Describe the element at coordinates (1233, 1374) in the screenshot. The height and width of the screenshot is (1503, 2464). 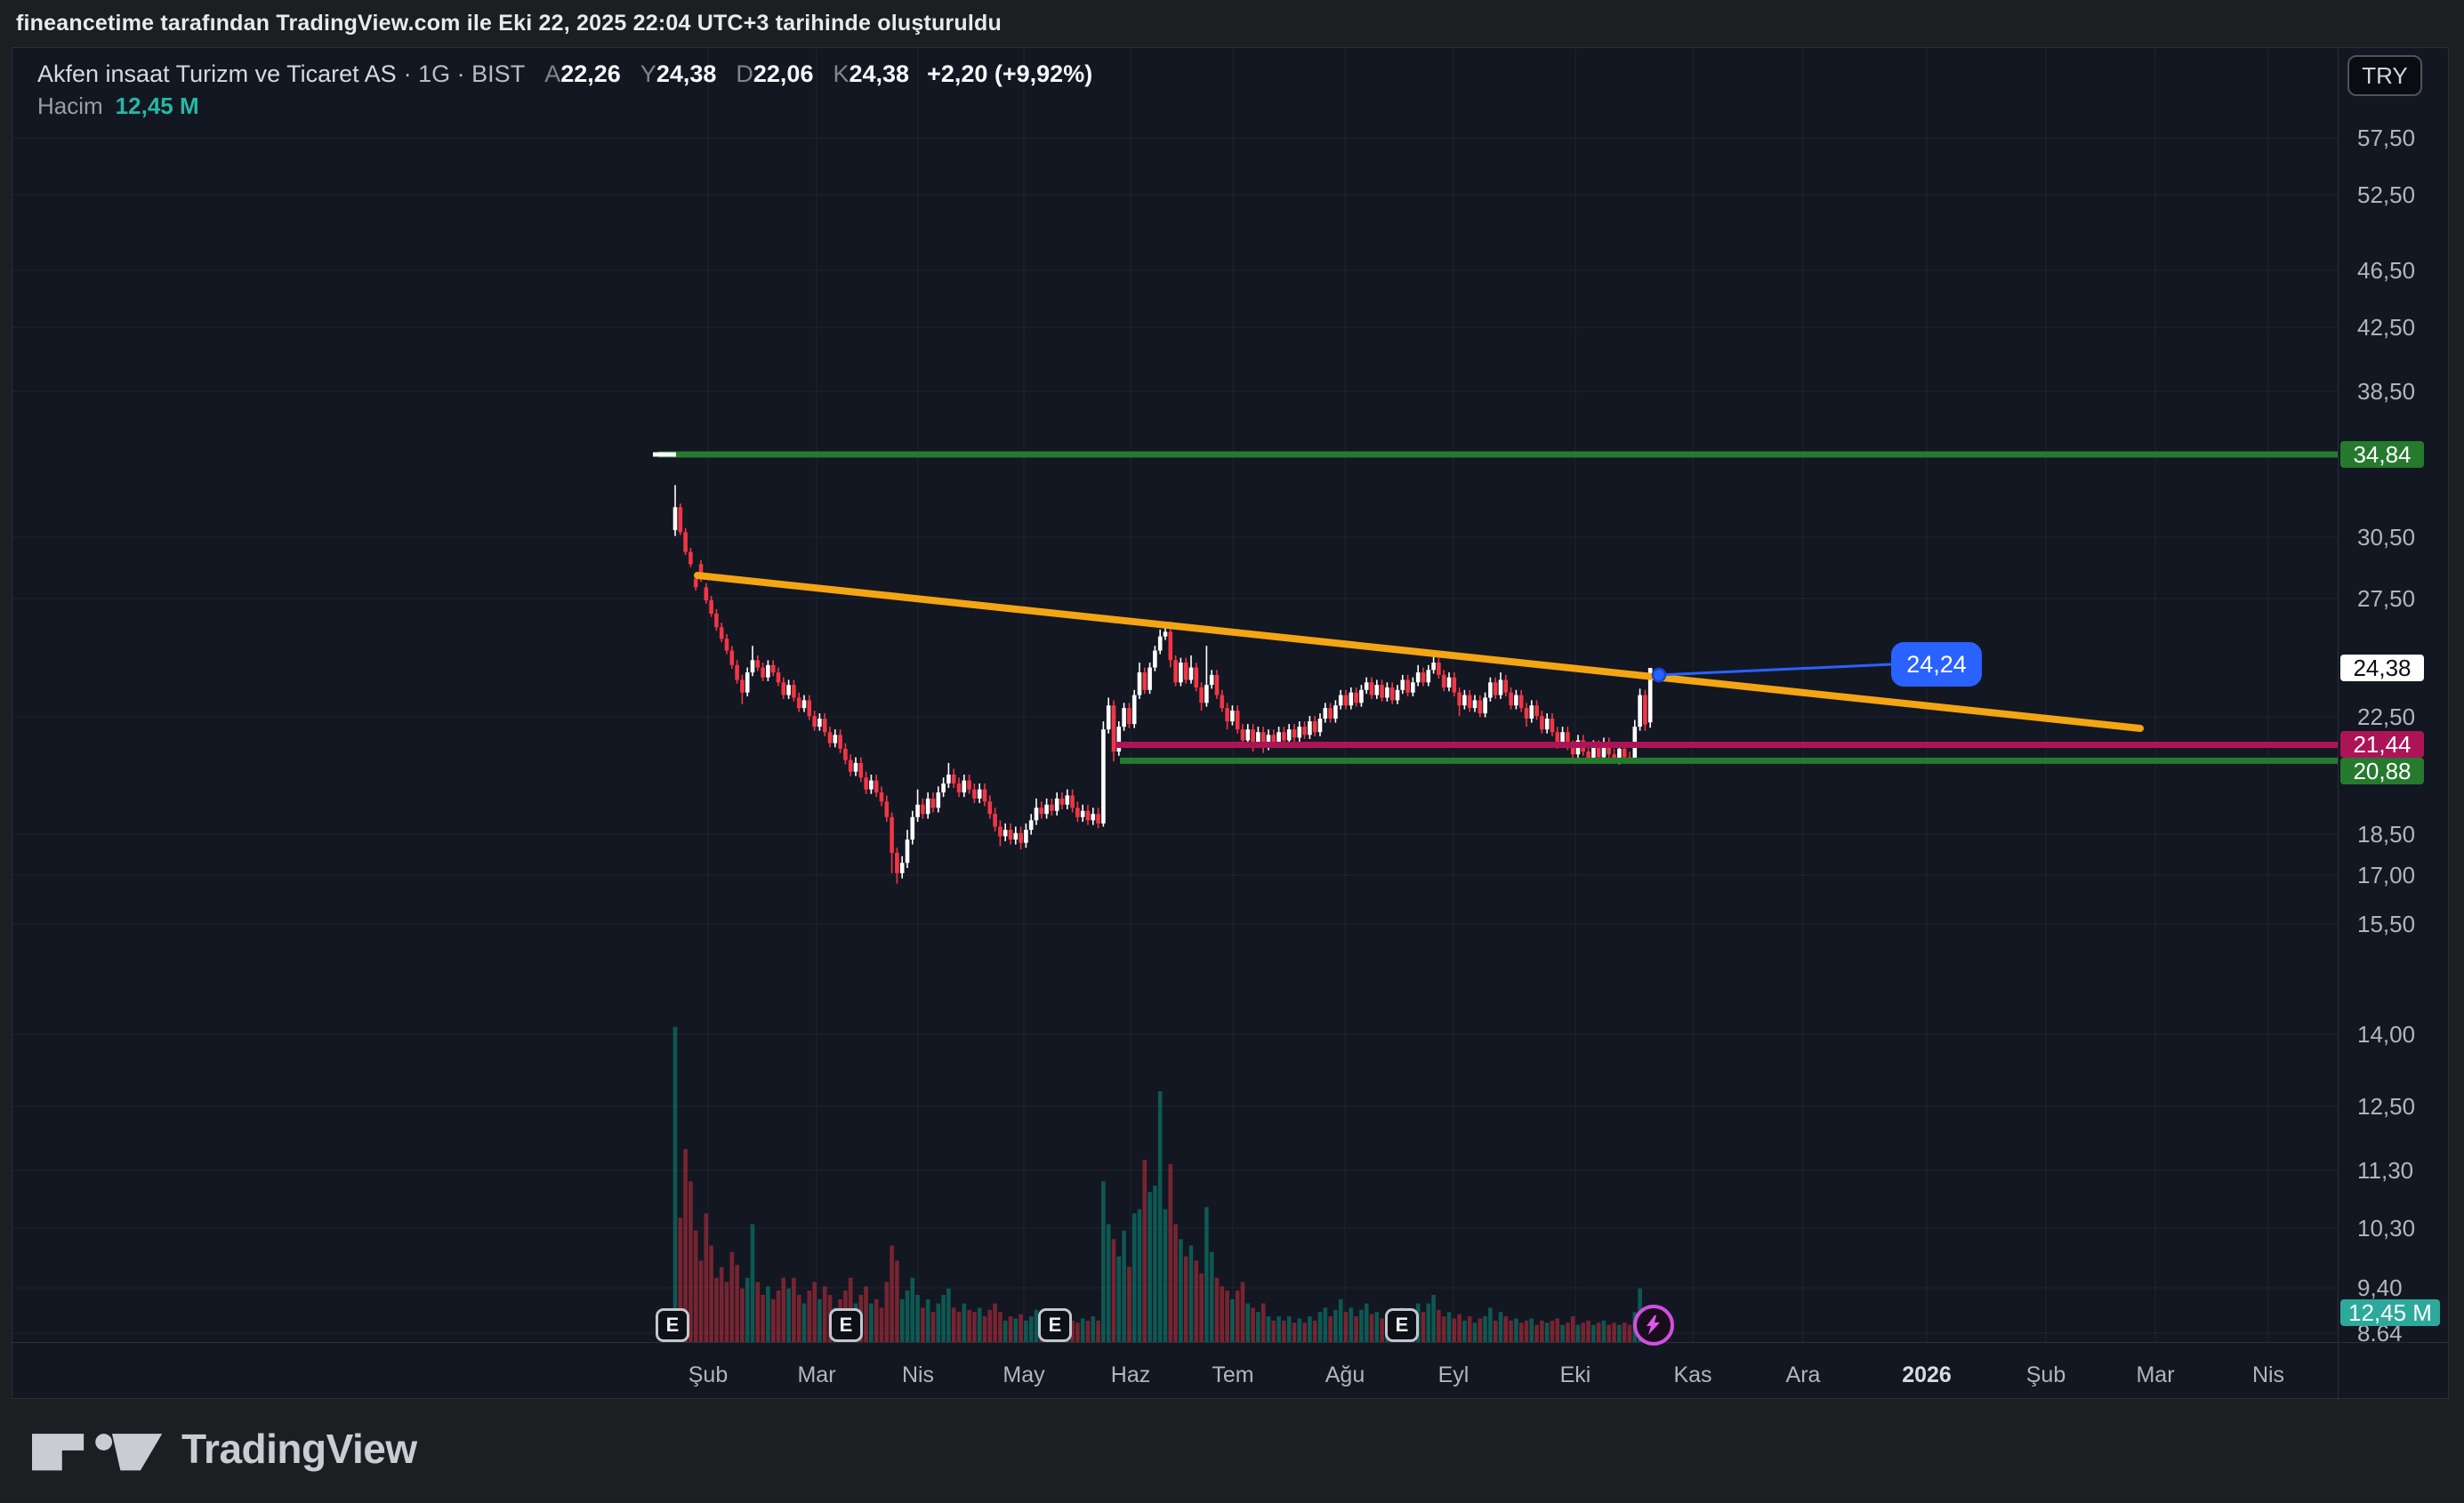
I see `time-axis-label: Tem` at that location.